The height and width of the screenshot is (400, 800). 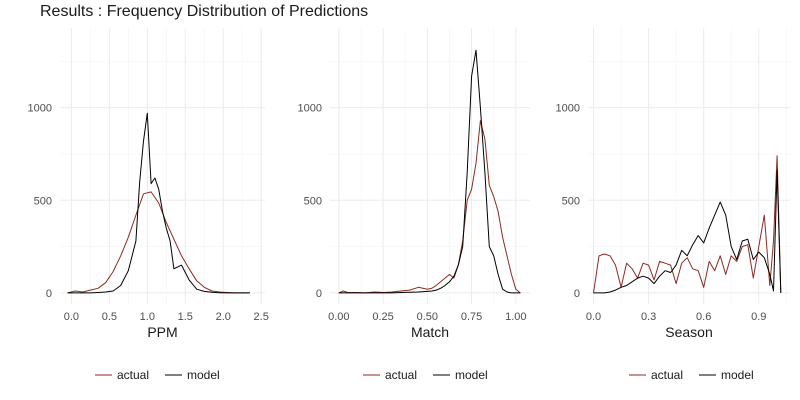 I want to click on x-tick-label: 0.50, so click(x=427, y=317).